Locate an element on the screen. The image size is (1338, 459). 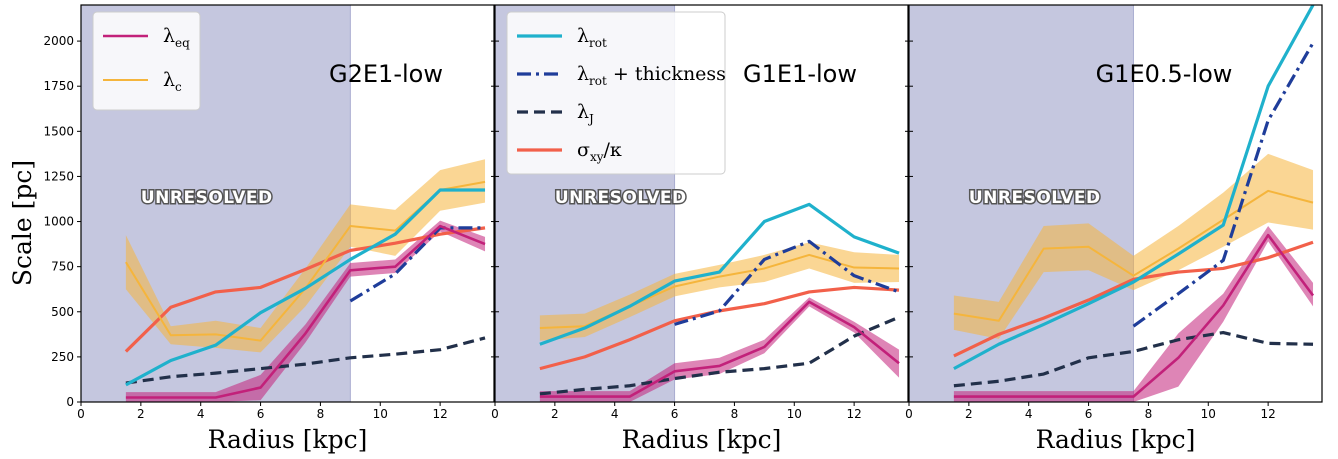
y-tick-label: 250 is located at coordinates (62, 357).